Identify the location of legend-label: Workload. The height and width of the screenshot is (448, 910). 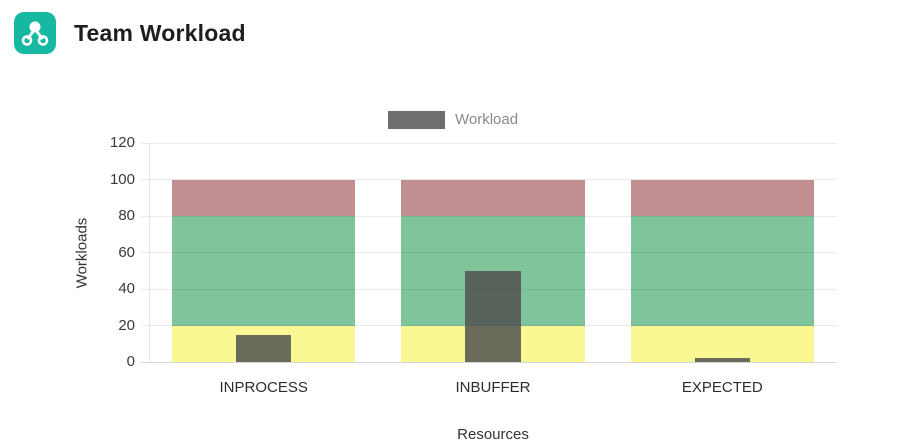
(487, 119).